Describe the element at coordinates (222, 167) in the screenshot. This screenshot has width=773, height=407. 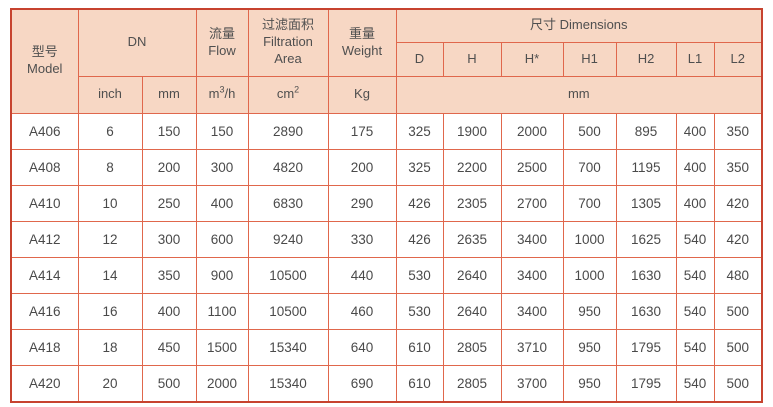
I see `cell-flow: 300` at that location.